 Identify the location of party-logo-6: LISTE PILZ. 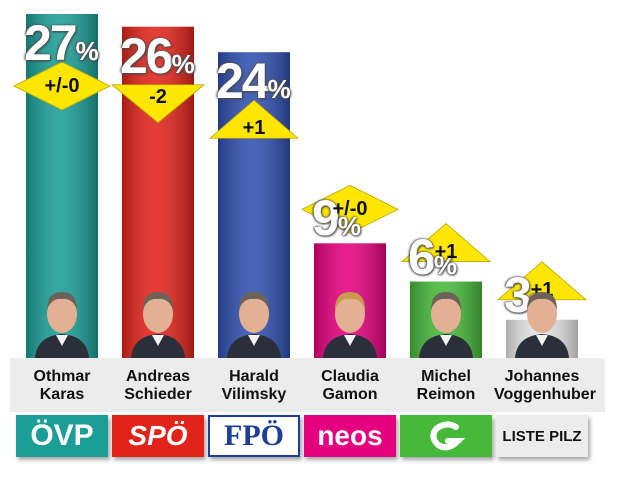
(542, 436).